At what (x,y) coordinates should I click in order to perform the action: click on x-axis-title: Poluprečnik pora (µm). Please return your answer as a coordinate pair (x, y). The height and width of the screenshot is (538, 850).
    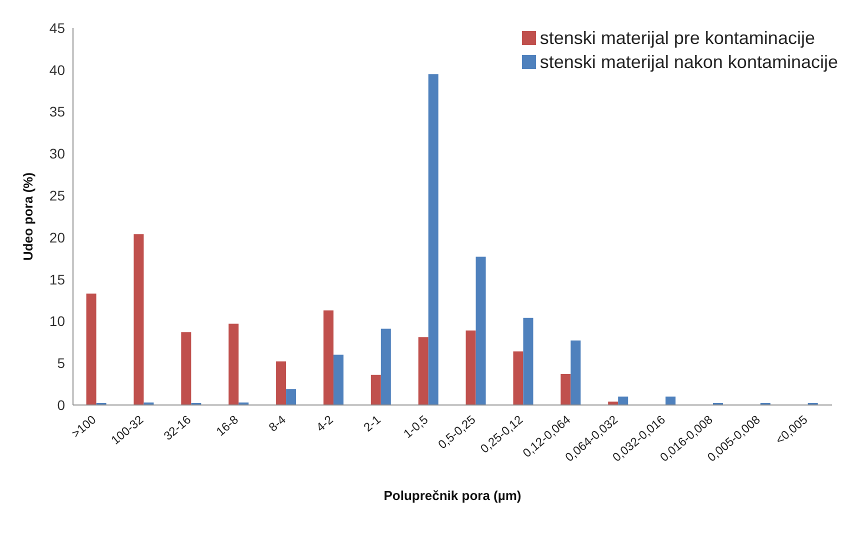
    Looking at the image, I should click on (453, 495).